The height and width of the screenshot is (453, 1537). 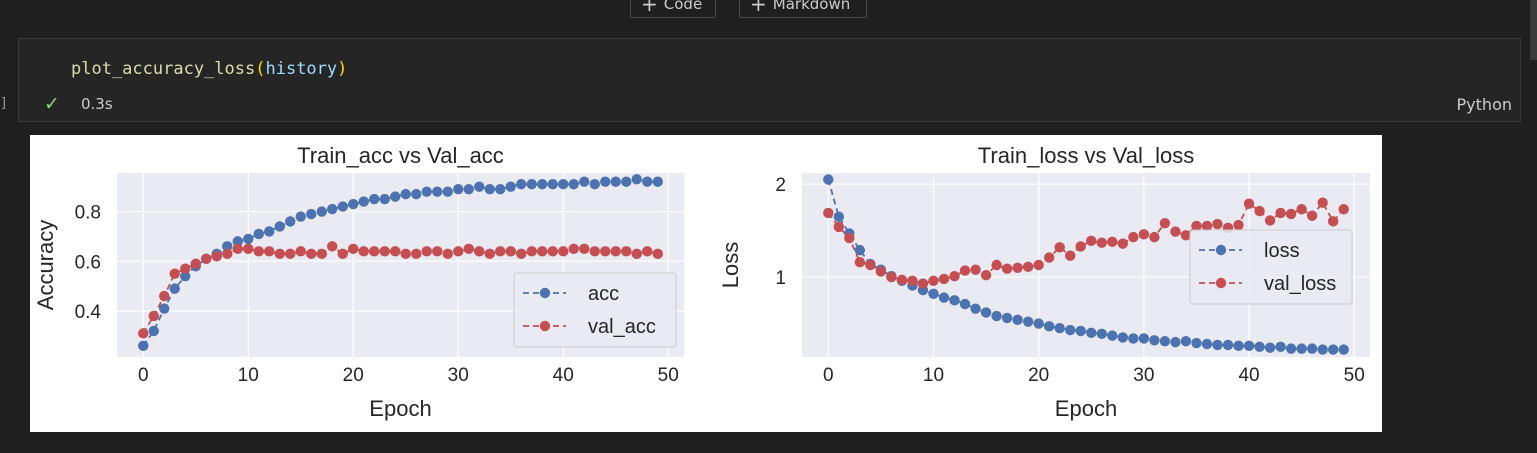 What do you see at coordinates (649, 8) in the screenshot?
I see `plus-icon: +` at bounding box center [649, 8].